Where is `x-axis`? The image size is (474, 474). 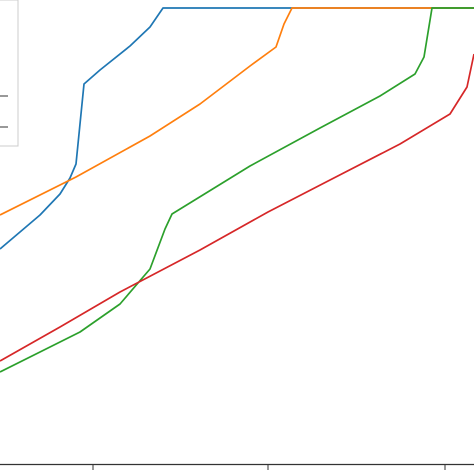 x-axis is located at coordinates (237, 466).